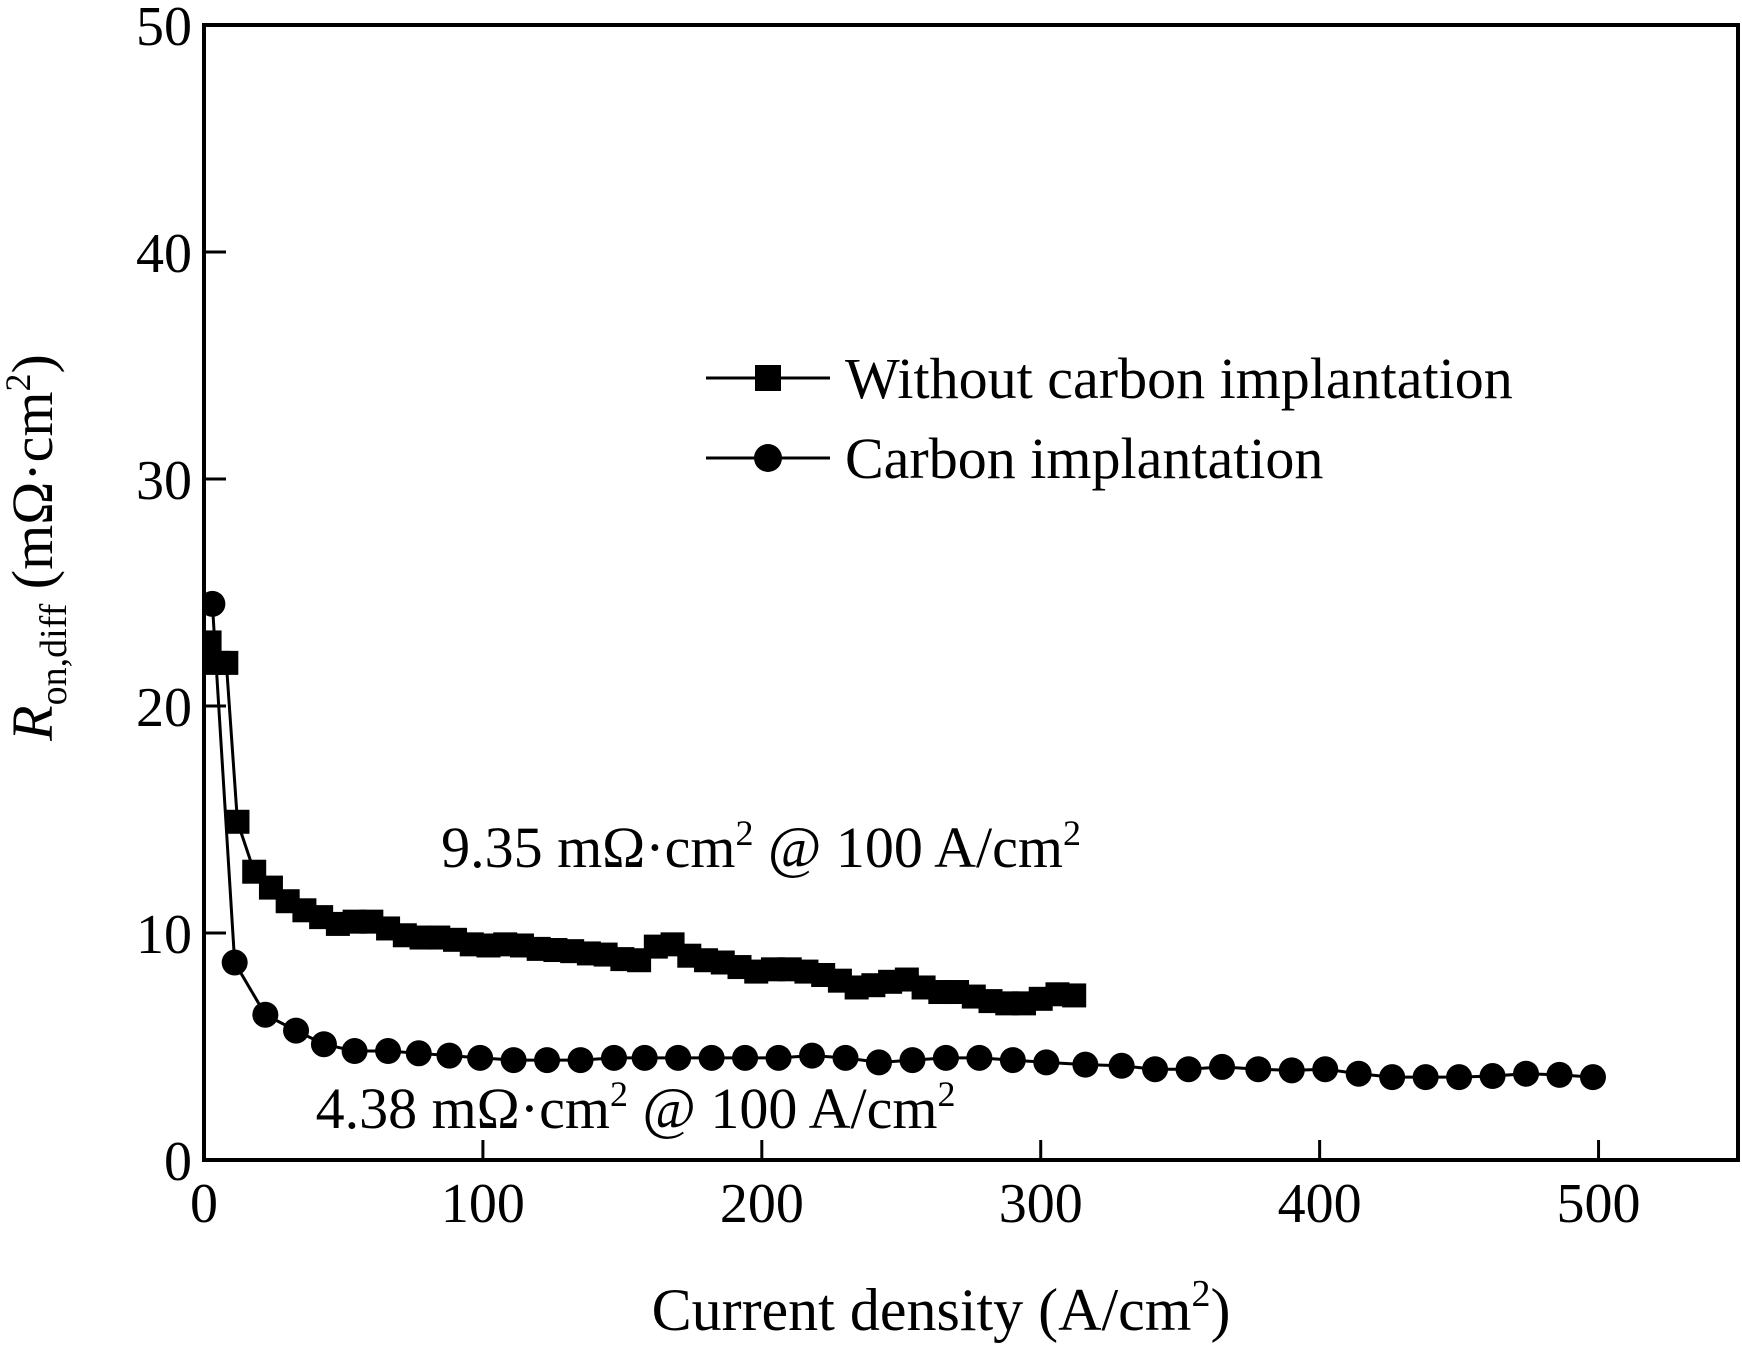  What do you see at coordinates (164, 481) in the screenshot?
I see `y-tick-label: 30` at bounding box center [164, 481].